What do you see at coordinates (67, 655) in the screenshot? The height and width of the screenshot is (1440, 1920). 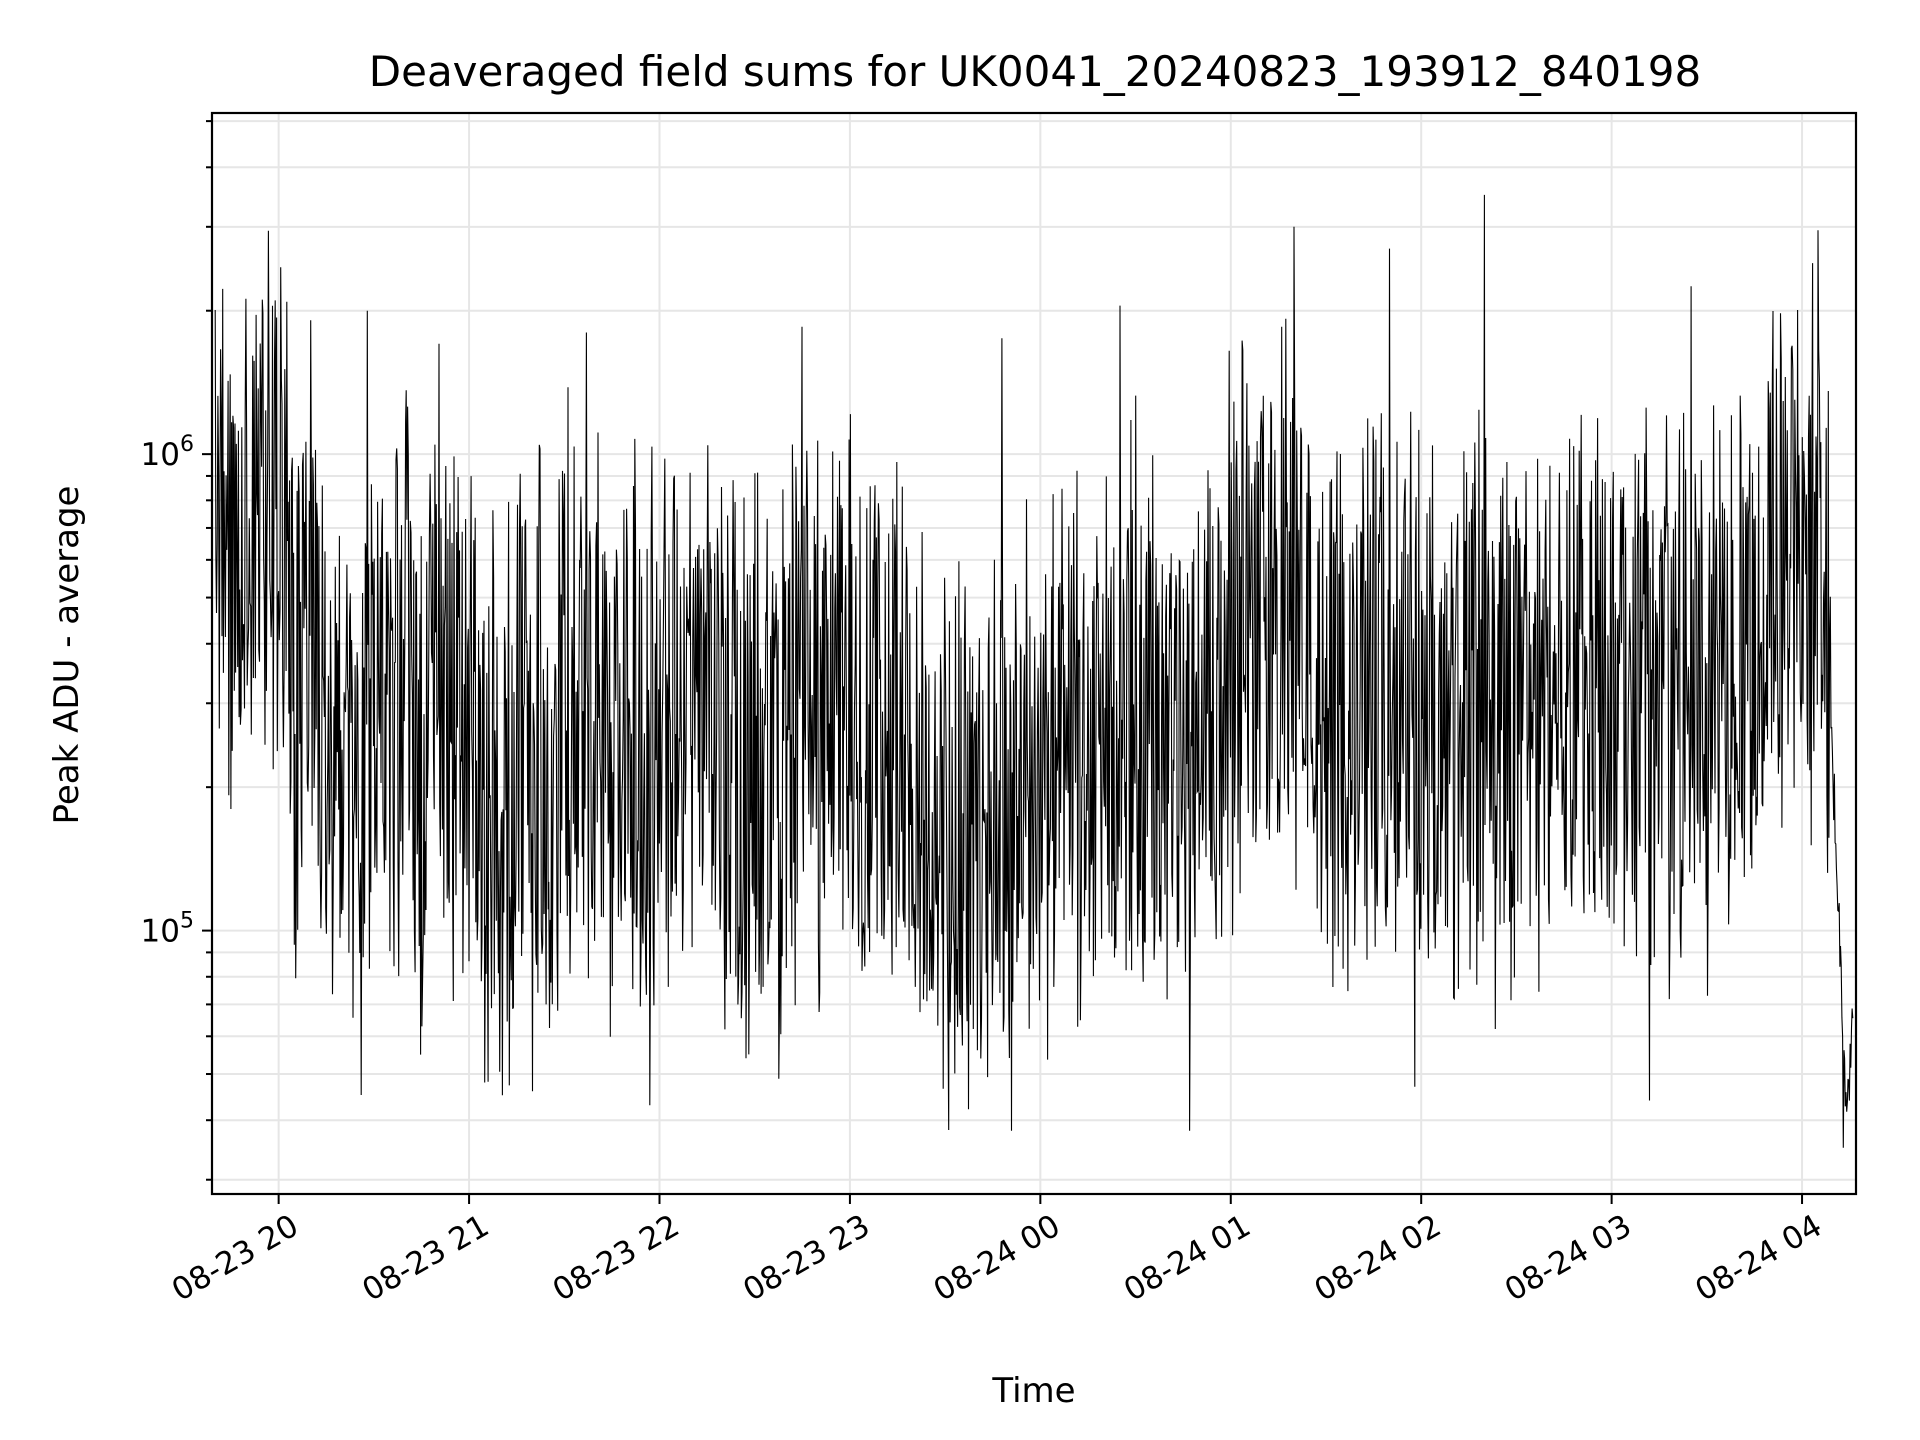 I see `y-axis-label: Peak ADU - average` at bounding box center [67, 655].